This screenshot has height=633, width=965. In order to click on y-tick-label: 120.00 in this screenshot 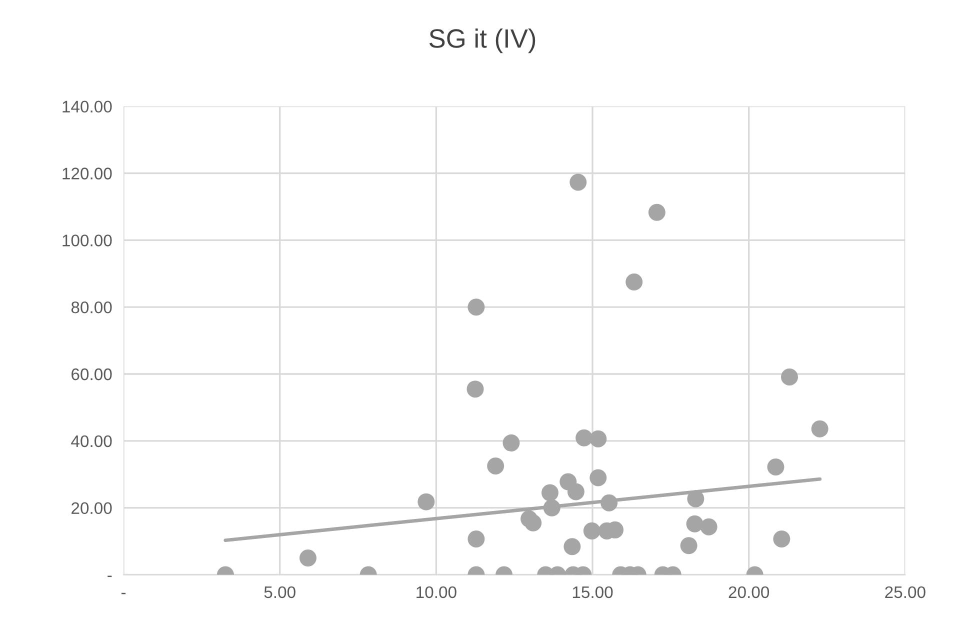, I will do `click(87, 174)`.